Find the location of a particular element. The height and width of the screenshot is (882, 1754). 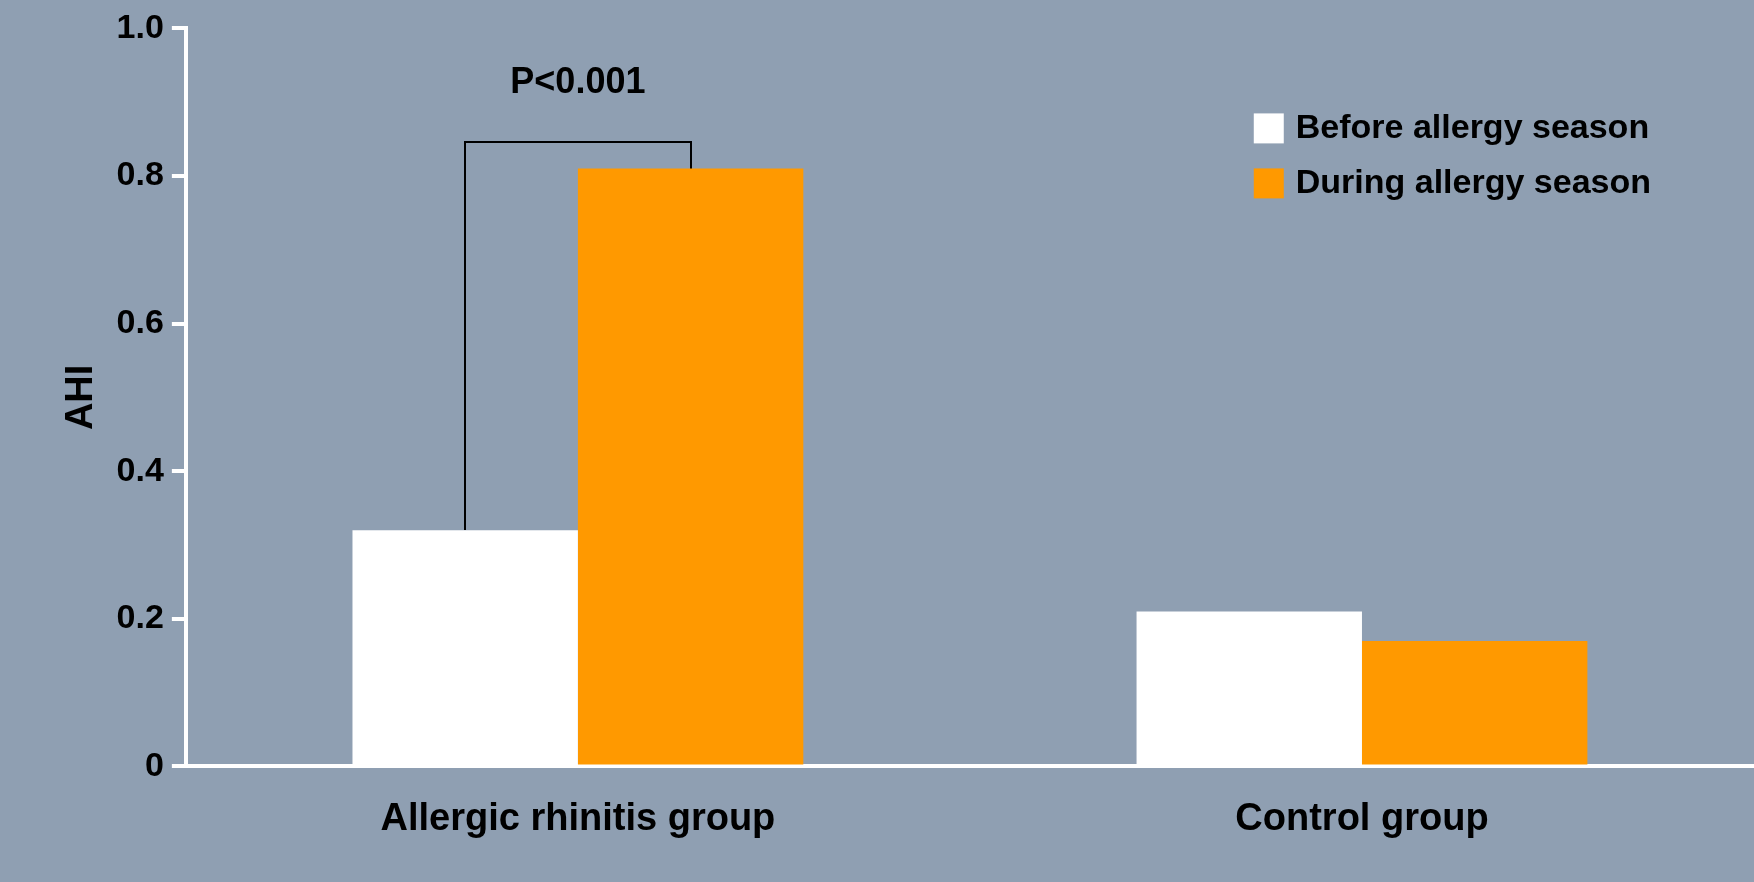

y-tick-label: 1.0 is located at coordinates (140, 25).